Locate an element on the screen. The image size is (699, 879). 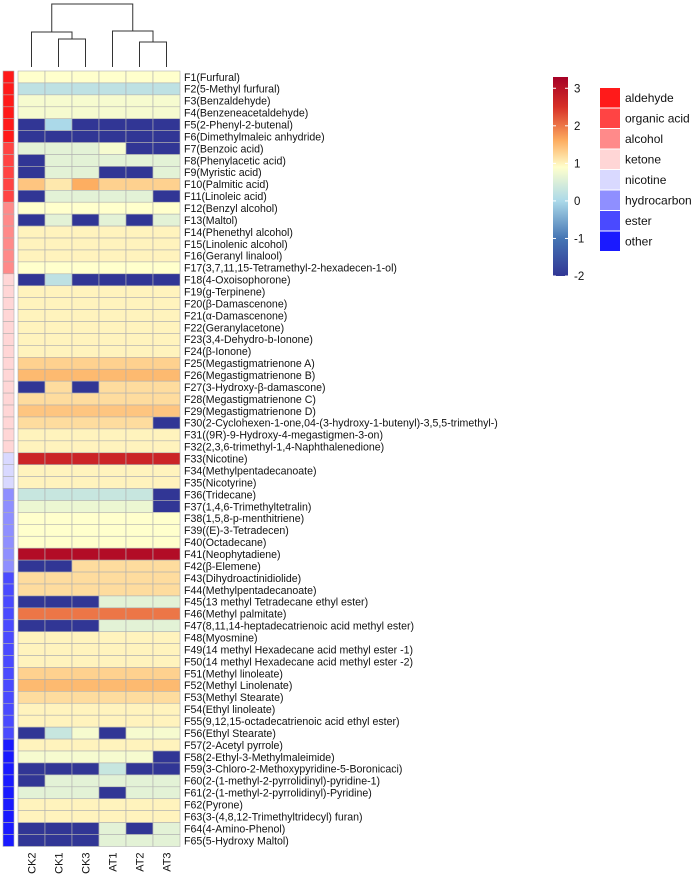
heatmap-cell-r14-c6 is located at coordinates (166, 232).